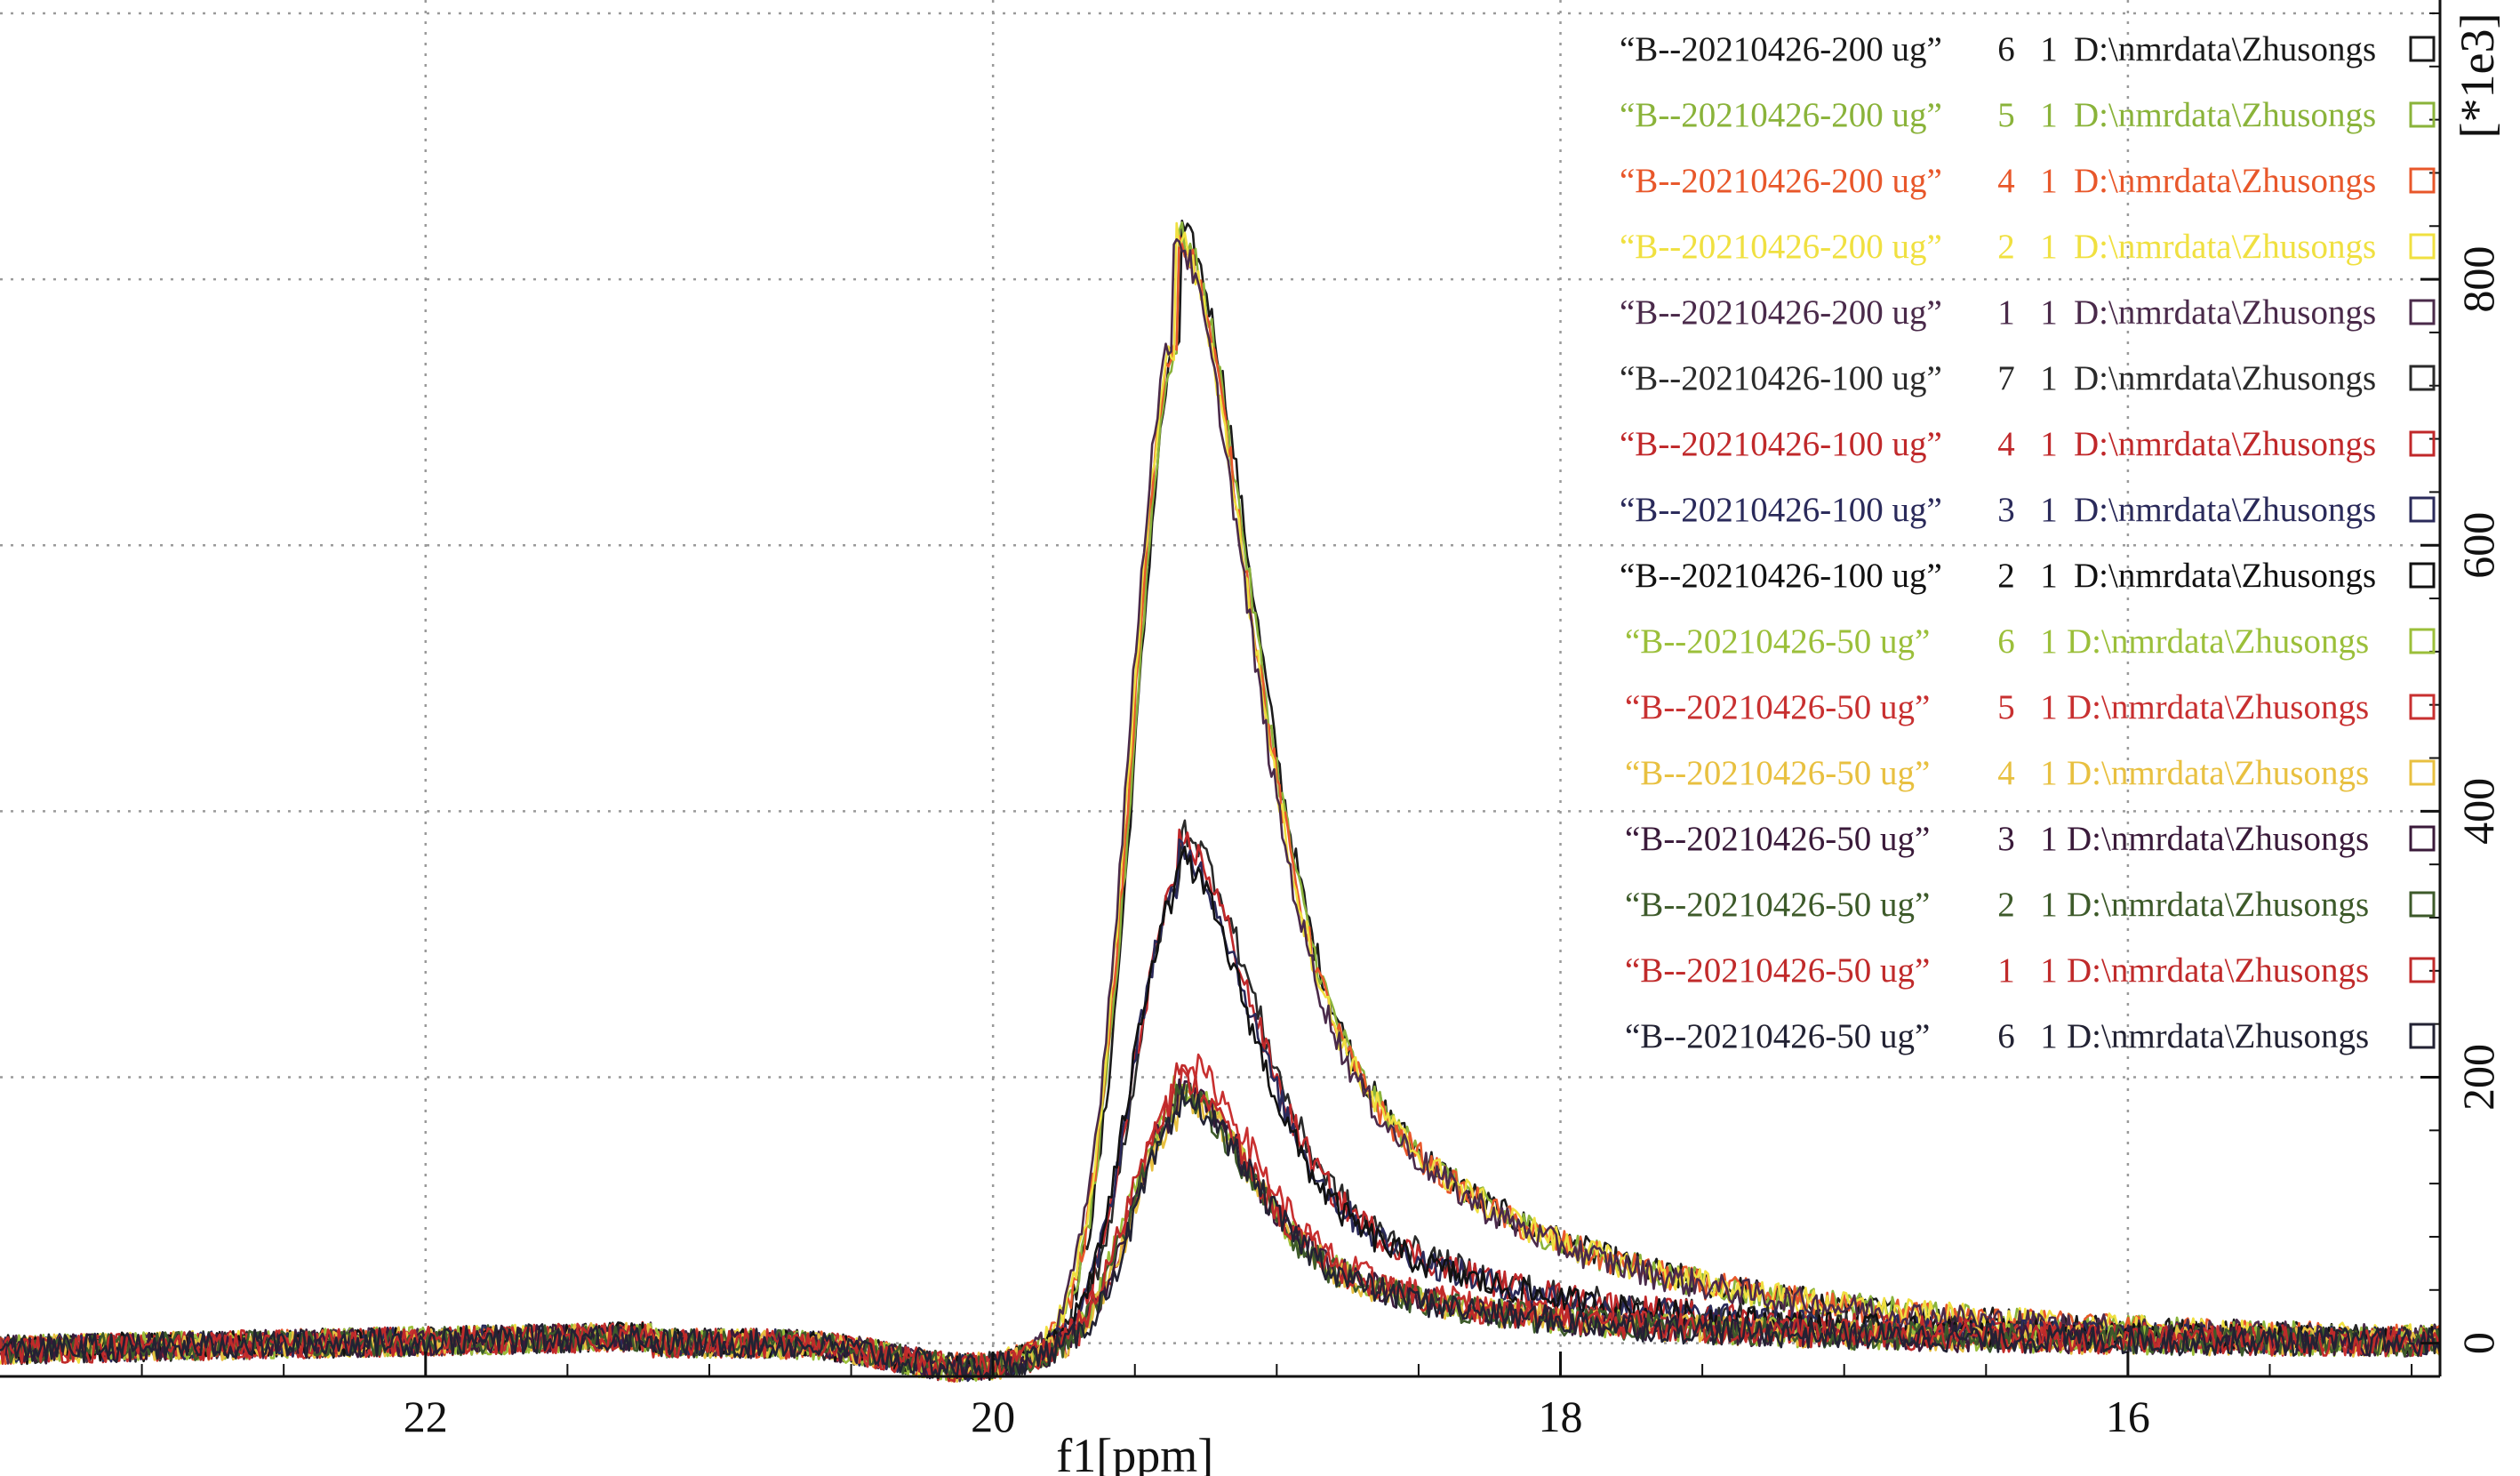 Image resolution: width=2520 pixels, height=1476 pixels. Describe the element at coordinates (2006, 378) in the screenshot. I see `legend-expno: 7` at that location.